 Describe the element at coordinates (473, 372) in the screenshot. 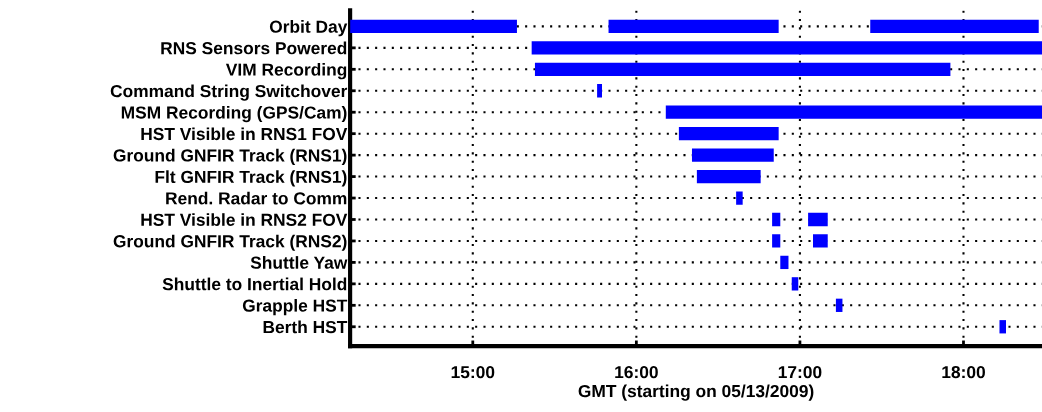

I see `x-tick-label: 15:00` at that location.